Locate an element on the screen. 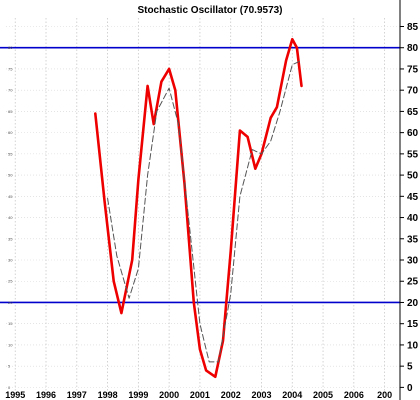  y-tick-label: 60 is located at coordinates (413, 133).